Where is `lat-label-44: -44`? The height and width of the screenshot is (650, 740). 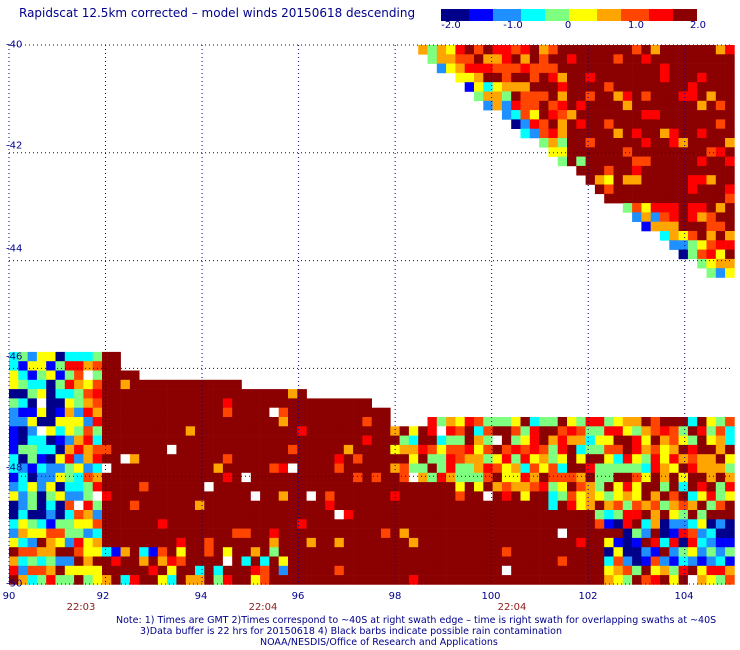
lat-label-44: -44 is located at coordinates (14, 249).